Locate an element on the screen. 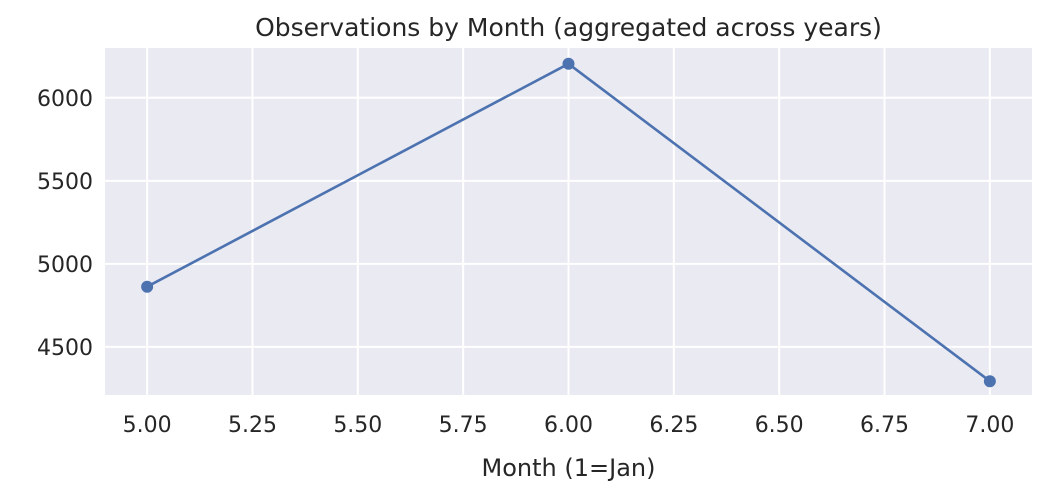 This screenshot has height=498, width=1048. x-tick-label: 7.00 is located at coordinates (989, 425).